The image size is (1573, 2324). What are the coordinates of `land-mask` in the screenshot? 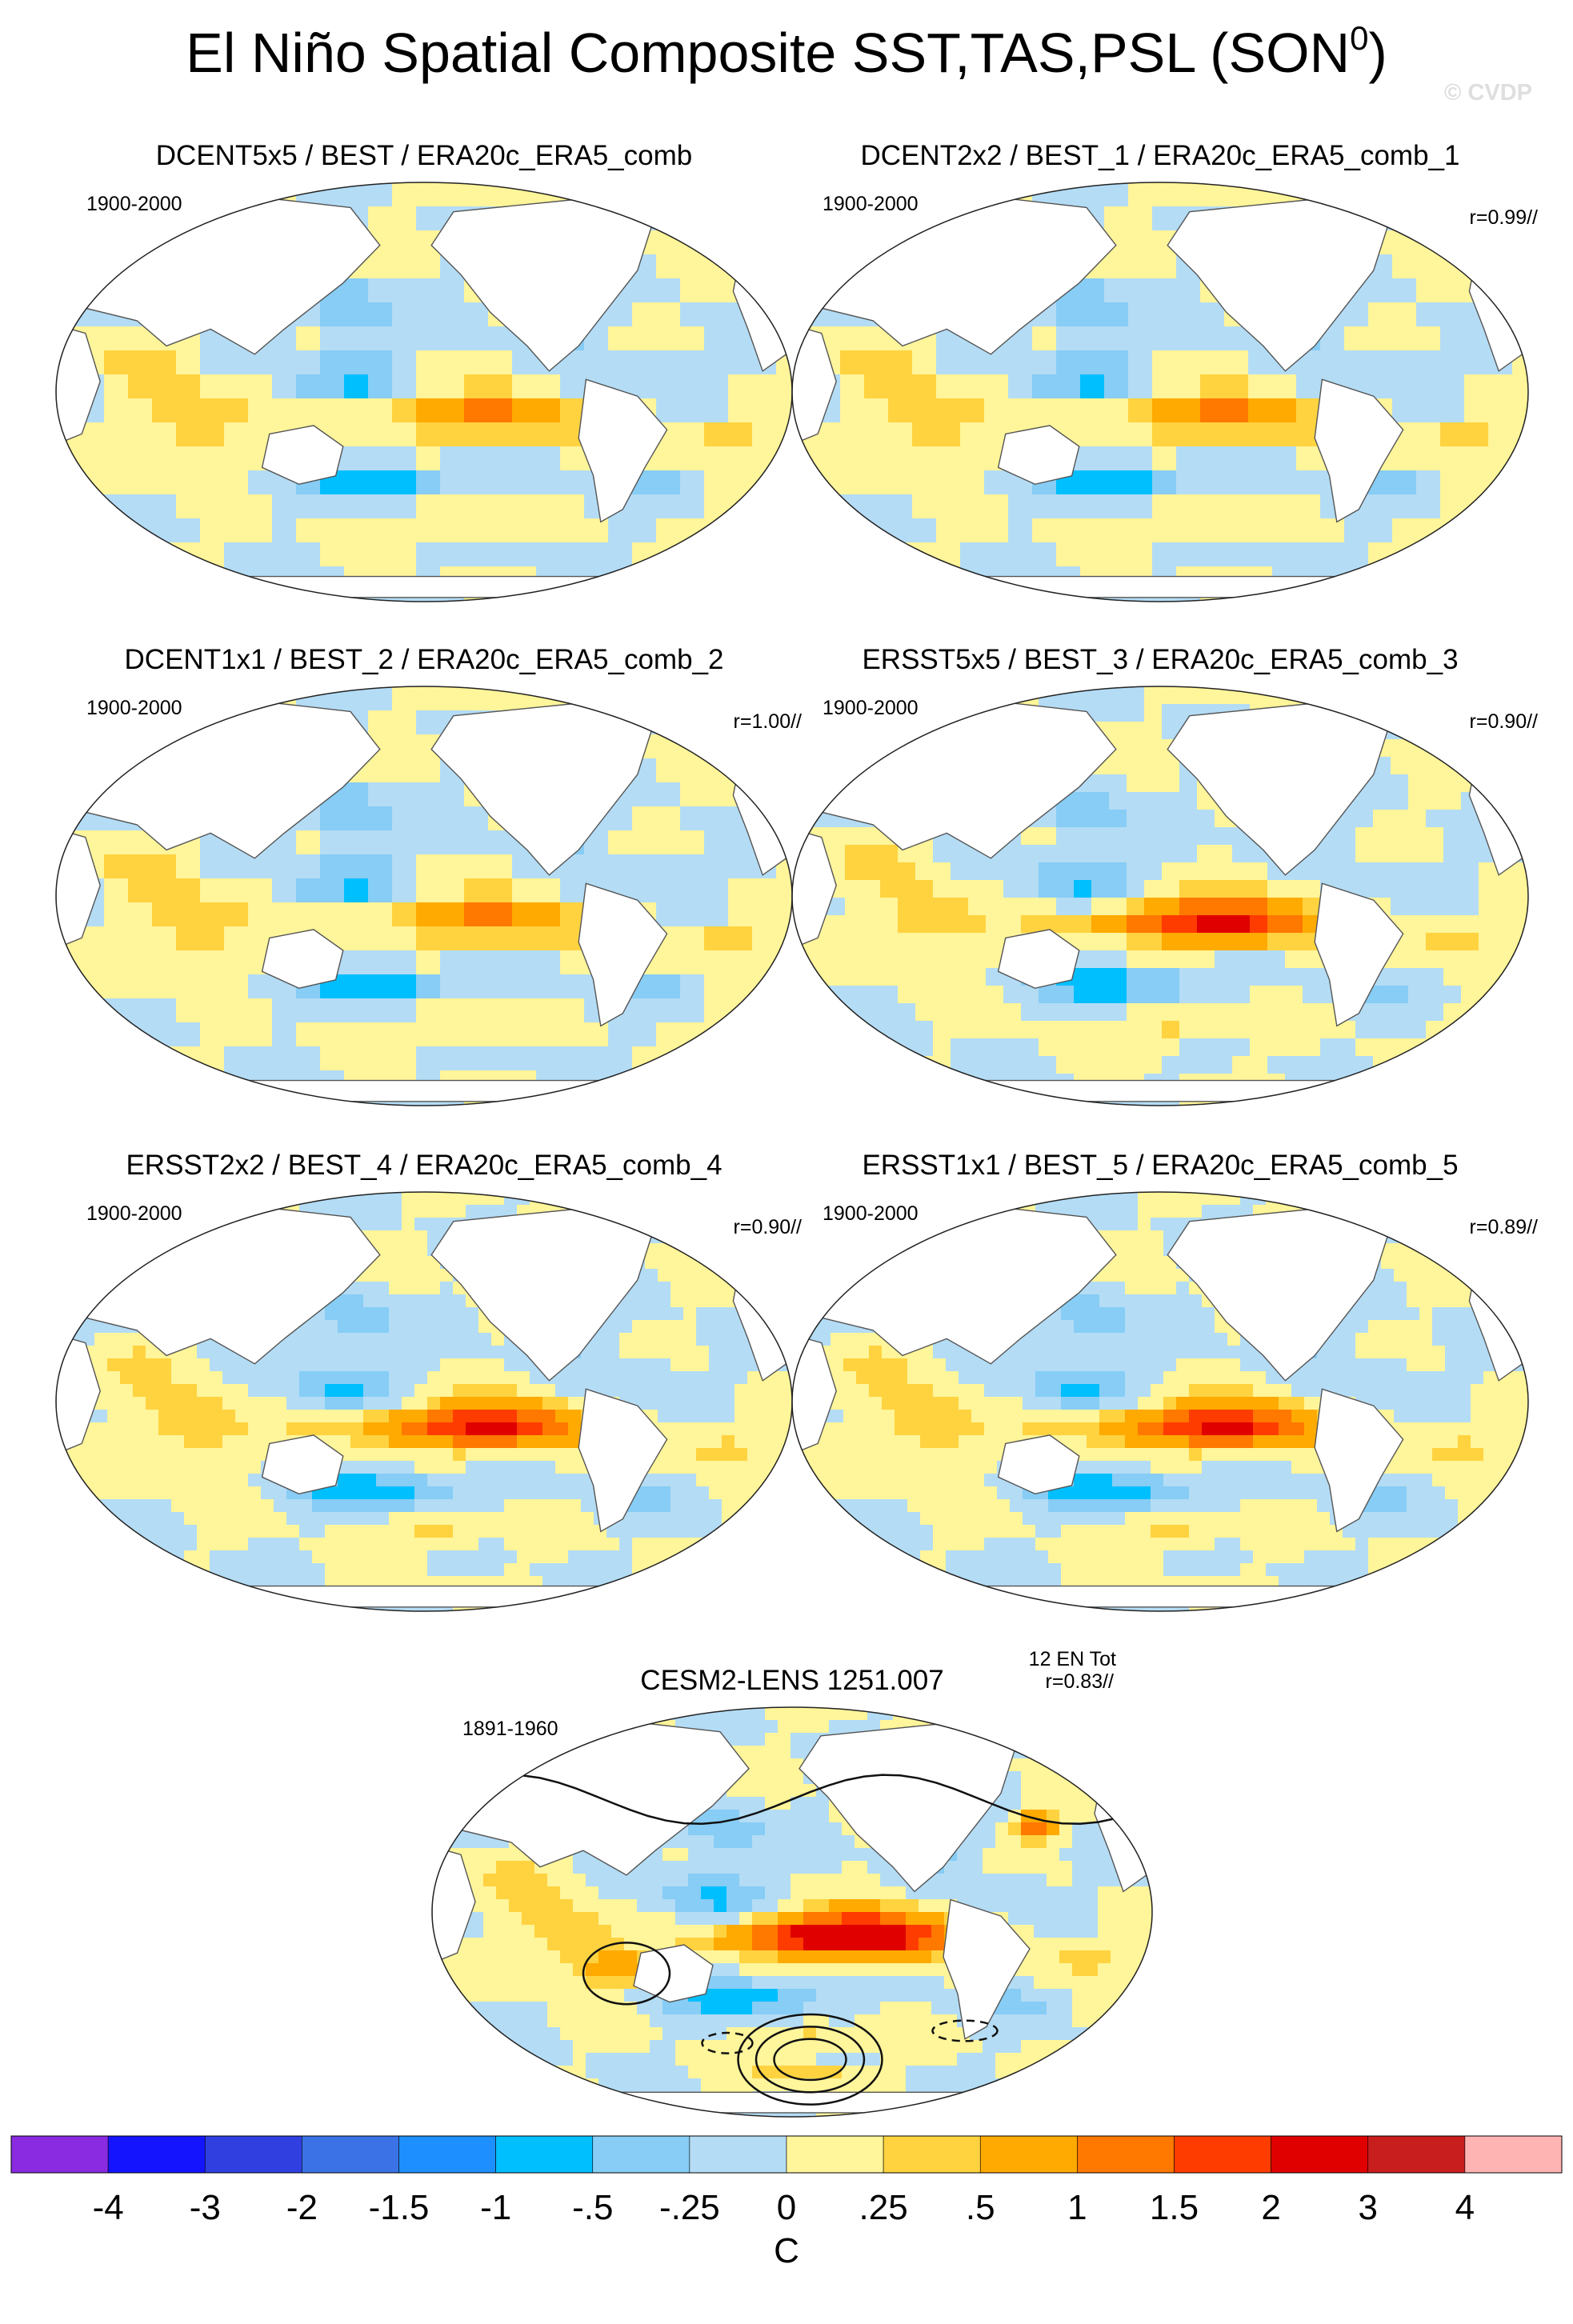 It's located at (1160, 398).